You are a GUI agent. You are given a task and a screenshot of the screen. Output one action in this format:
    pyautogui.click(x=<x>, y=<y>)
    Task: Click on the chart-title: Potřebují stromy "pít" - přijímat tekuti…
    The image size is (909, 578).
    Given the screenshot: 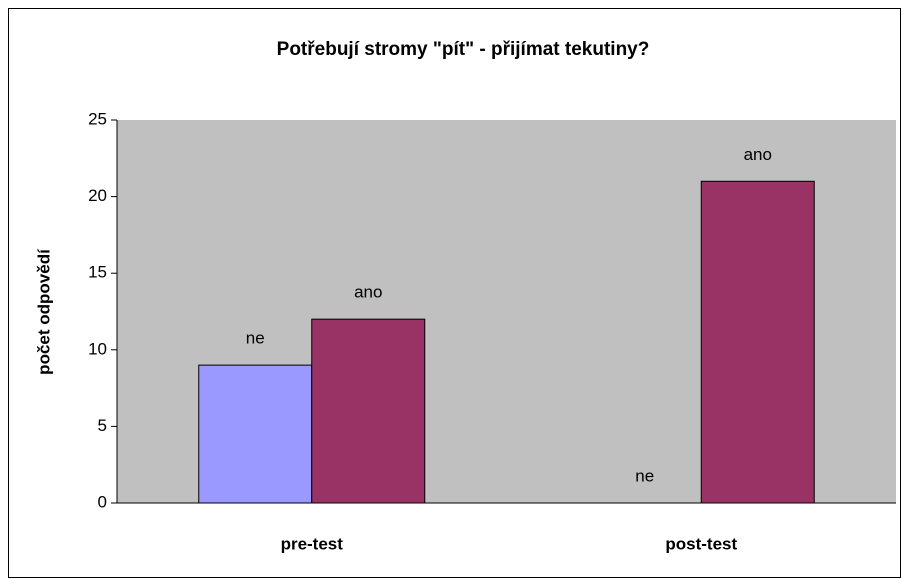 What is the action you would take?
    pyautogui.click(x=463, y=49)
    